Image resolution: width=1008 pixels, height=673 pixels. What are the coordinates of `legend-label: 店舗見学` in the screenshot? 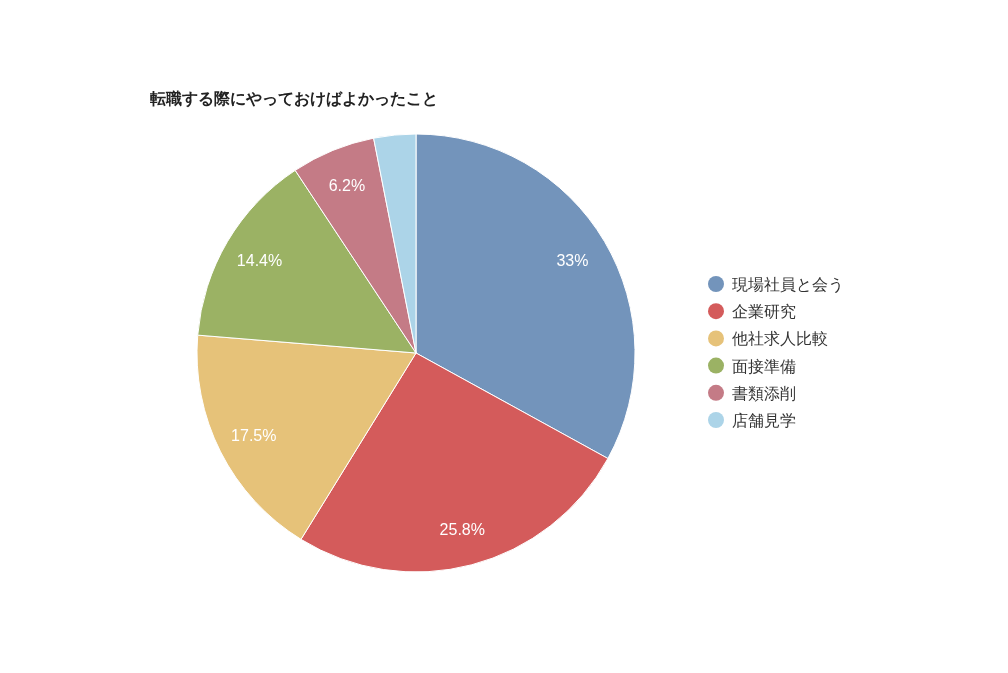 It's located at (764, 420).